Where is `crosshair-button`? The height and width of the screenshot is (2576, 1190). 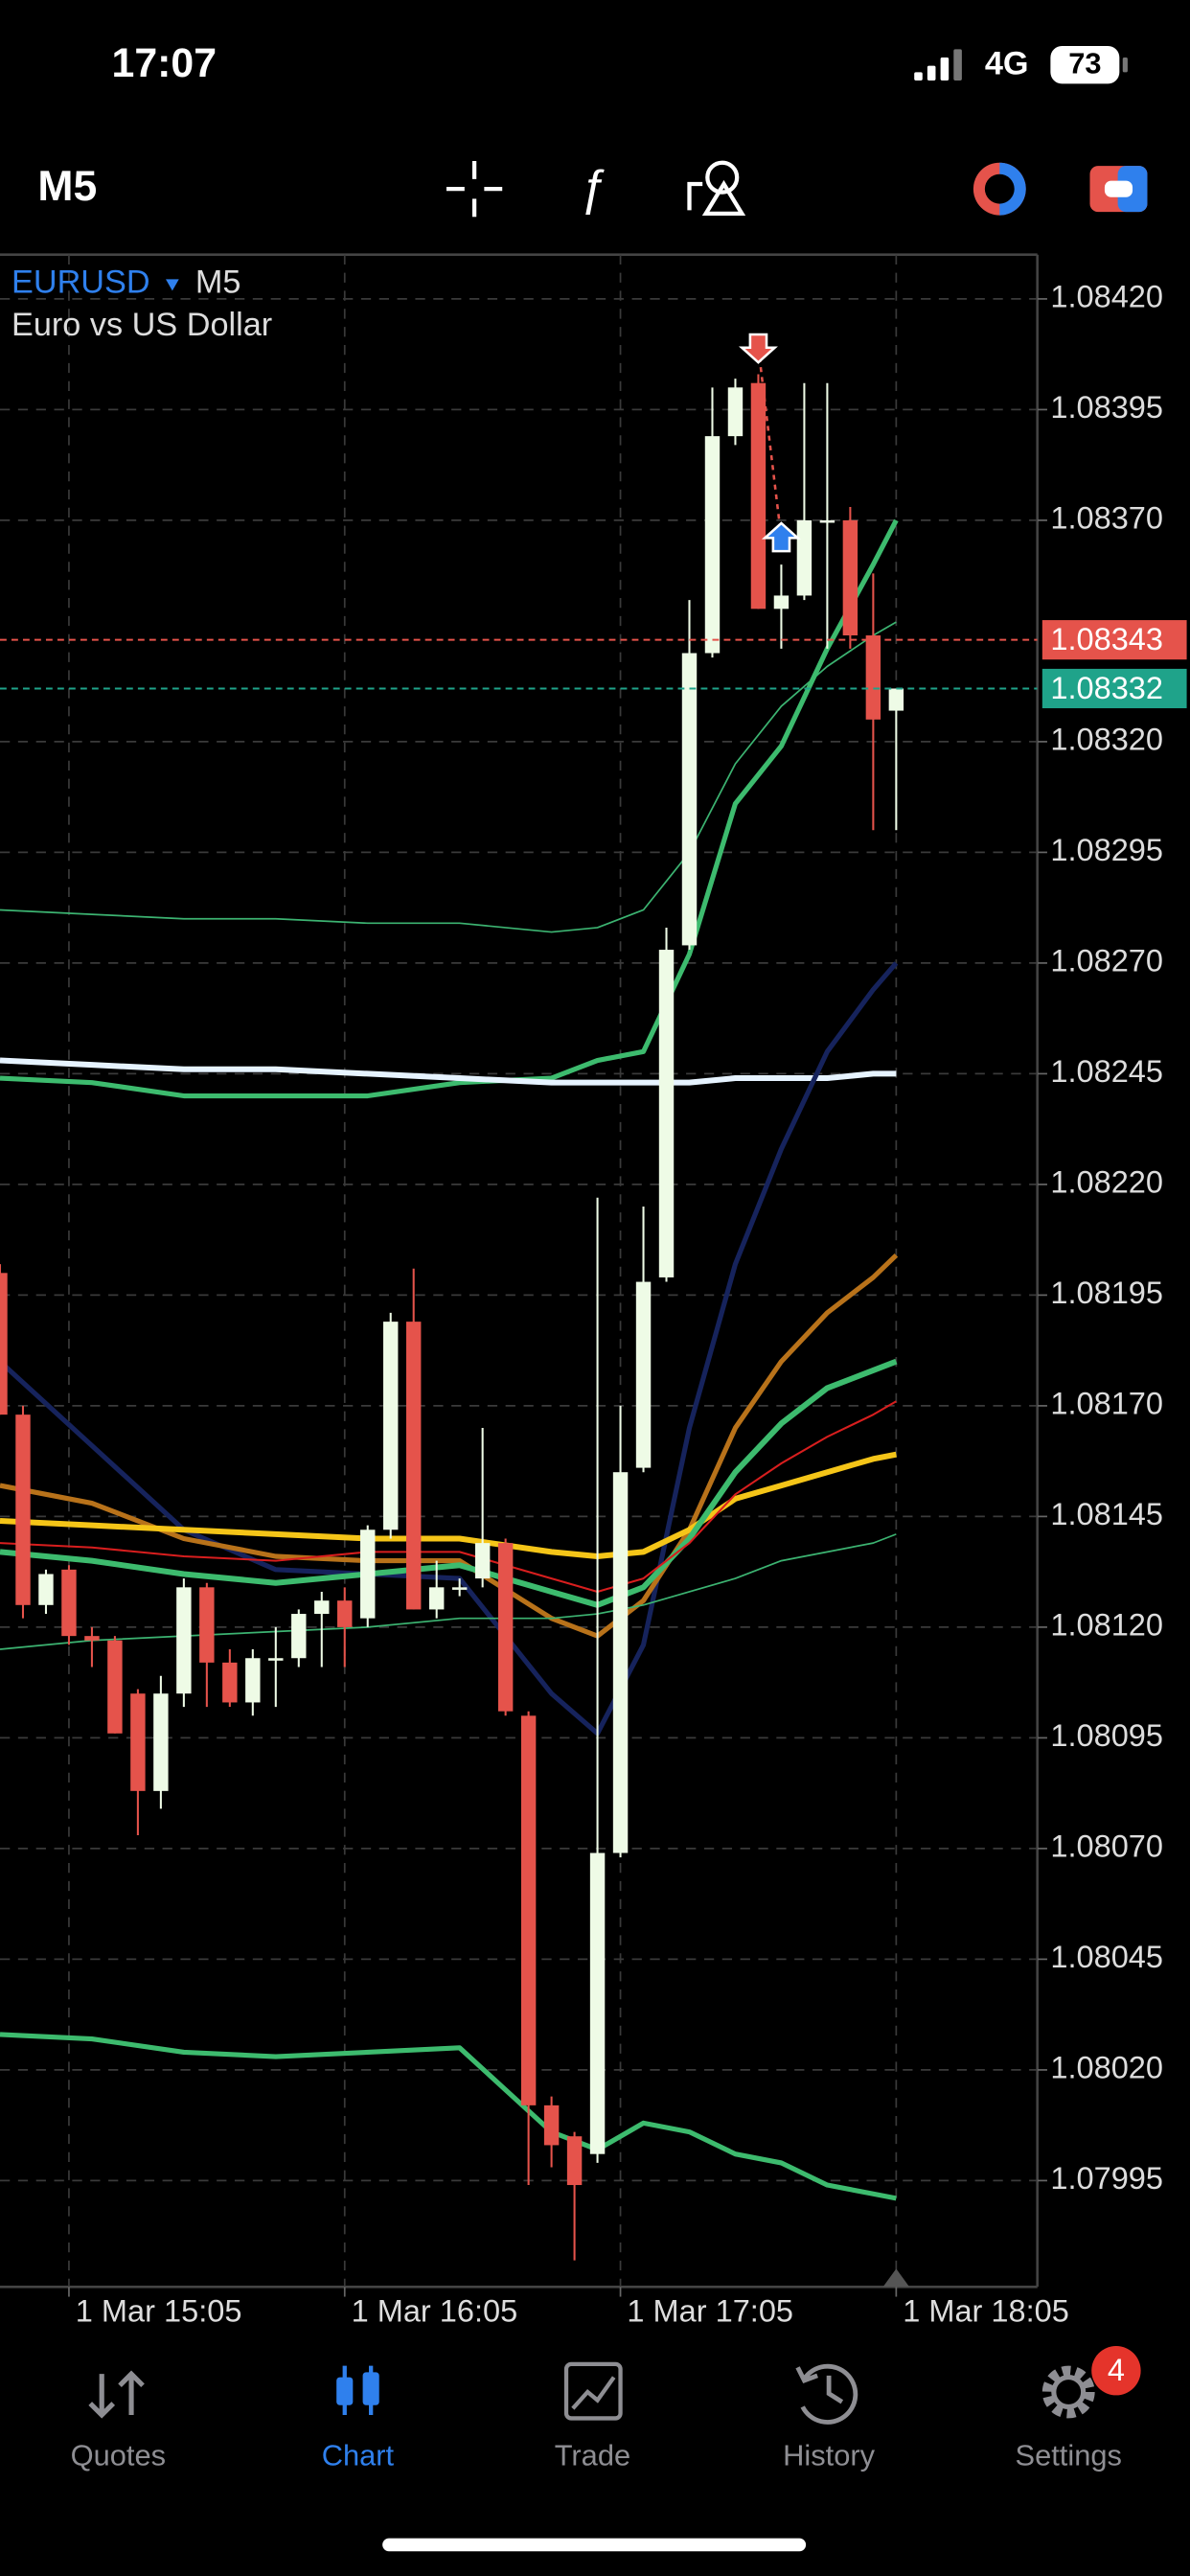
crosshair-button is located at coordinates (475, 189).